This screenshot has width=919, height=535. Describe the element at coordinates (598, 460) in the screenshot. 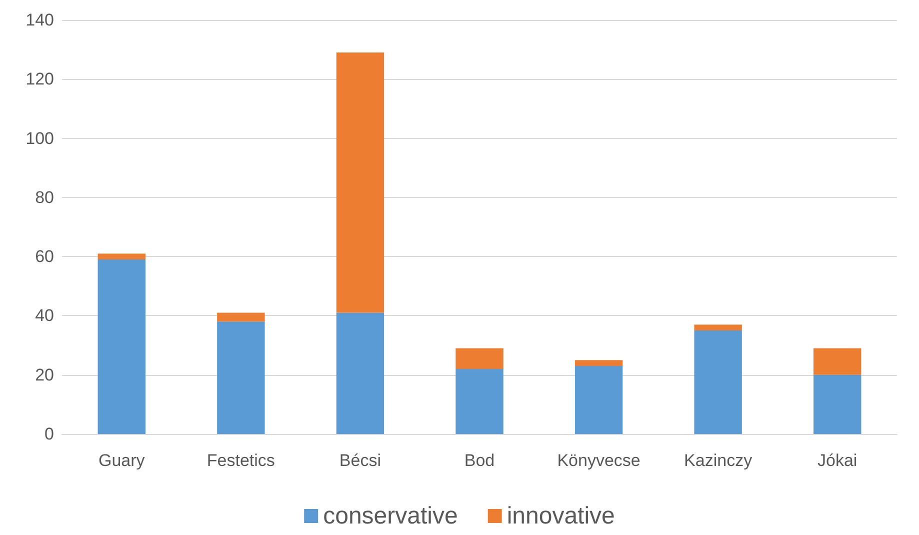

I see `x-tick-label: Könyvecse` at that location.